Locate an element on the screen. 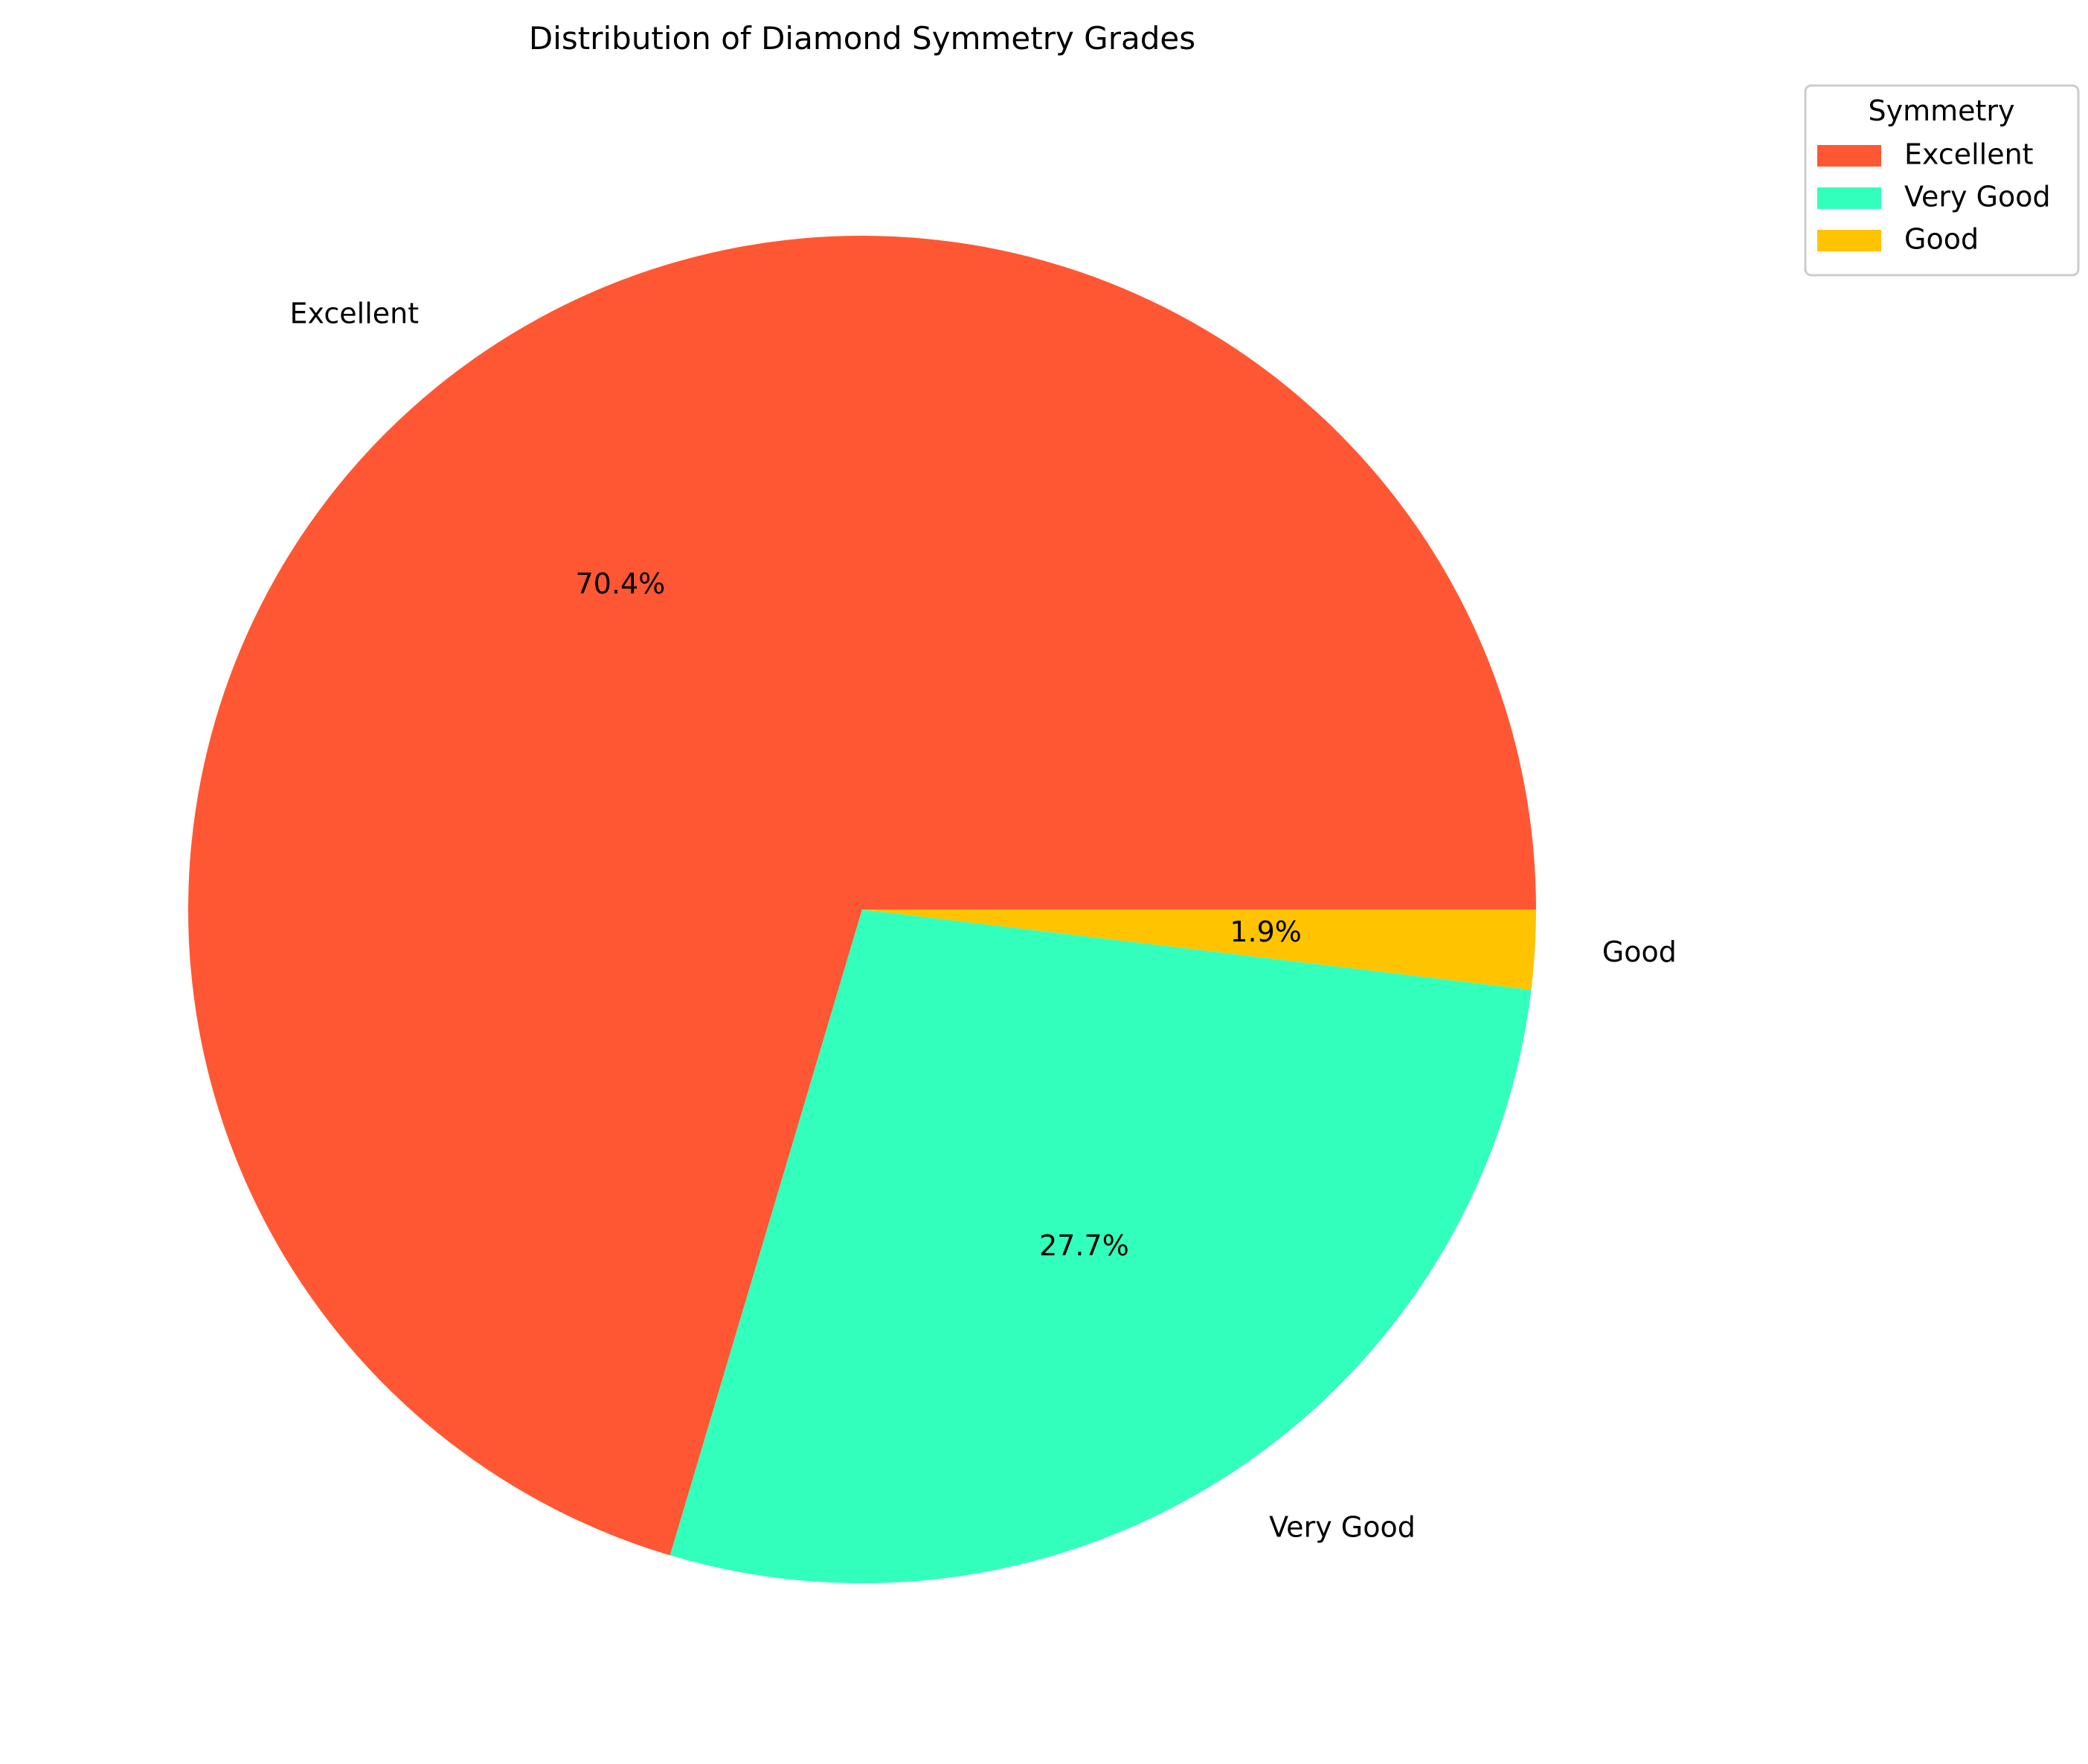 The image size is (2088, 1764). percent-labels: 70.4% 27.7% 1.9% is located at coordinates (939, 914).